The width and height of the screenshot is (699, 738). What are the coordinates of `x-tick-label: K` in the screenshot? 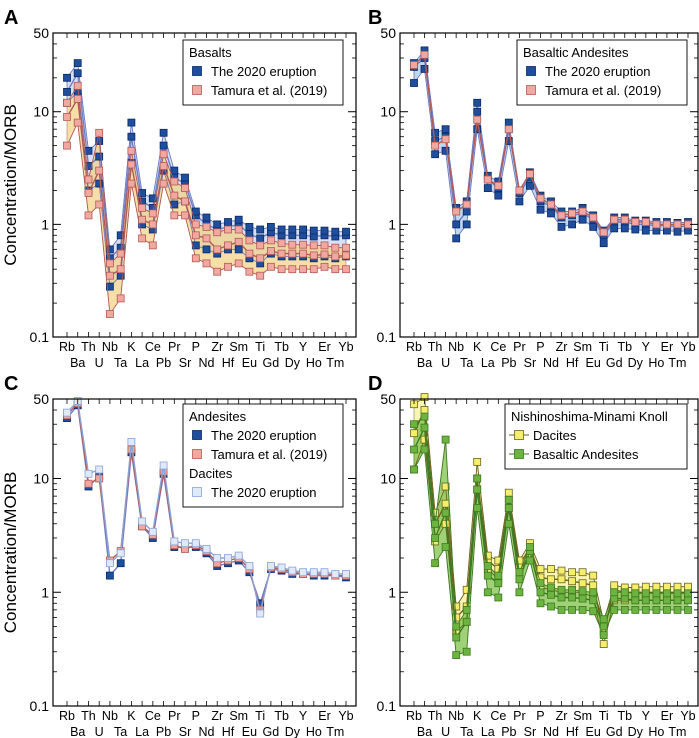 It's located at (477, 347).